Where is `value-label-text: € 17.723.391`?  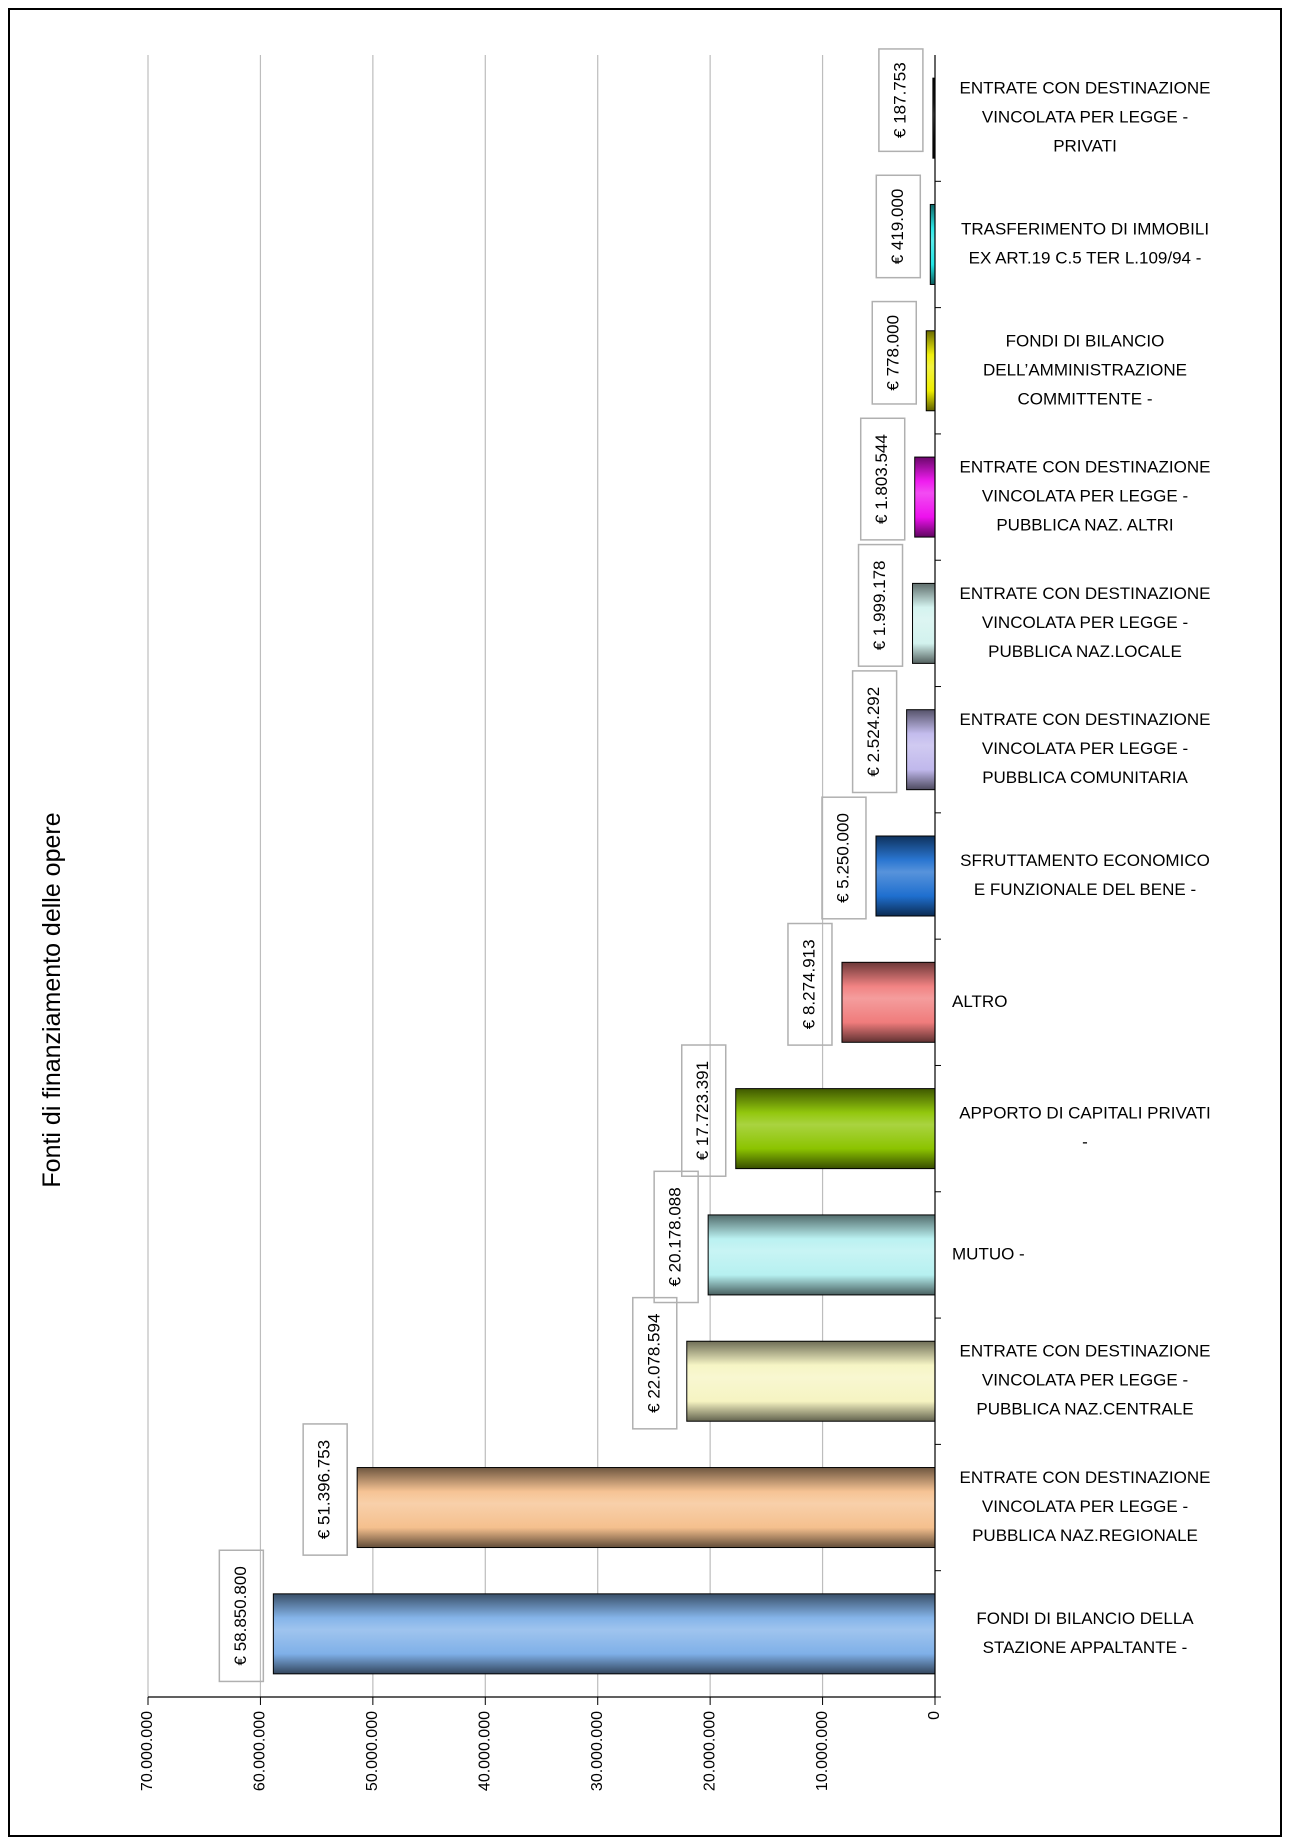 value-label-text: € 17.723.391 is located at coordinates (702, 1110).